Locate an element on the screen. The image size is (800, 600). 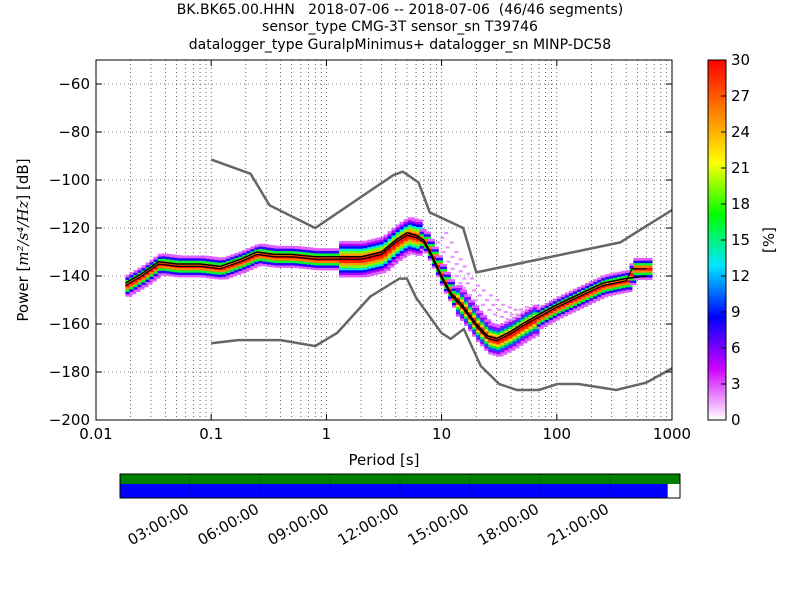
colorbar-tick-label: 24 is located at coordinates (740, 132).